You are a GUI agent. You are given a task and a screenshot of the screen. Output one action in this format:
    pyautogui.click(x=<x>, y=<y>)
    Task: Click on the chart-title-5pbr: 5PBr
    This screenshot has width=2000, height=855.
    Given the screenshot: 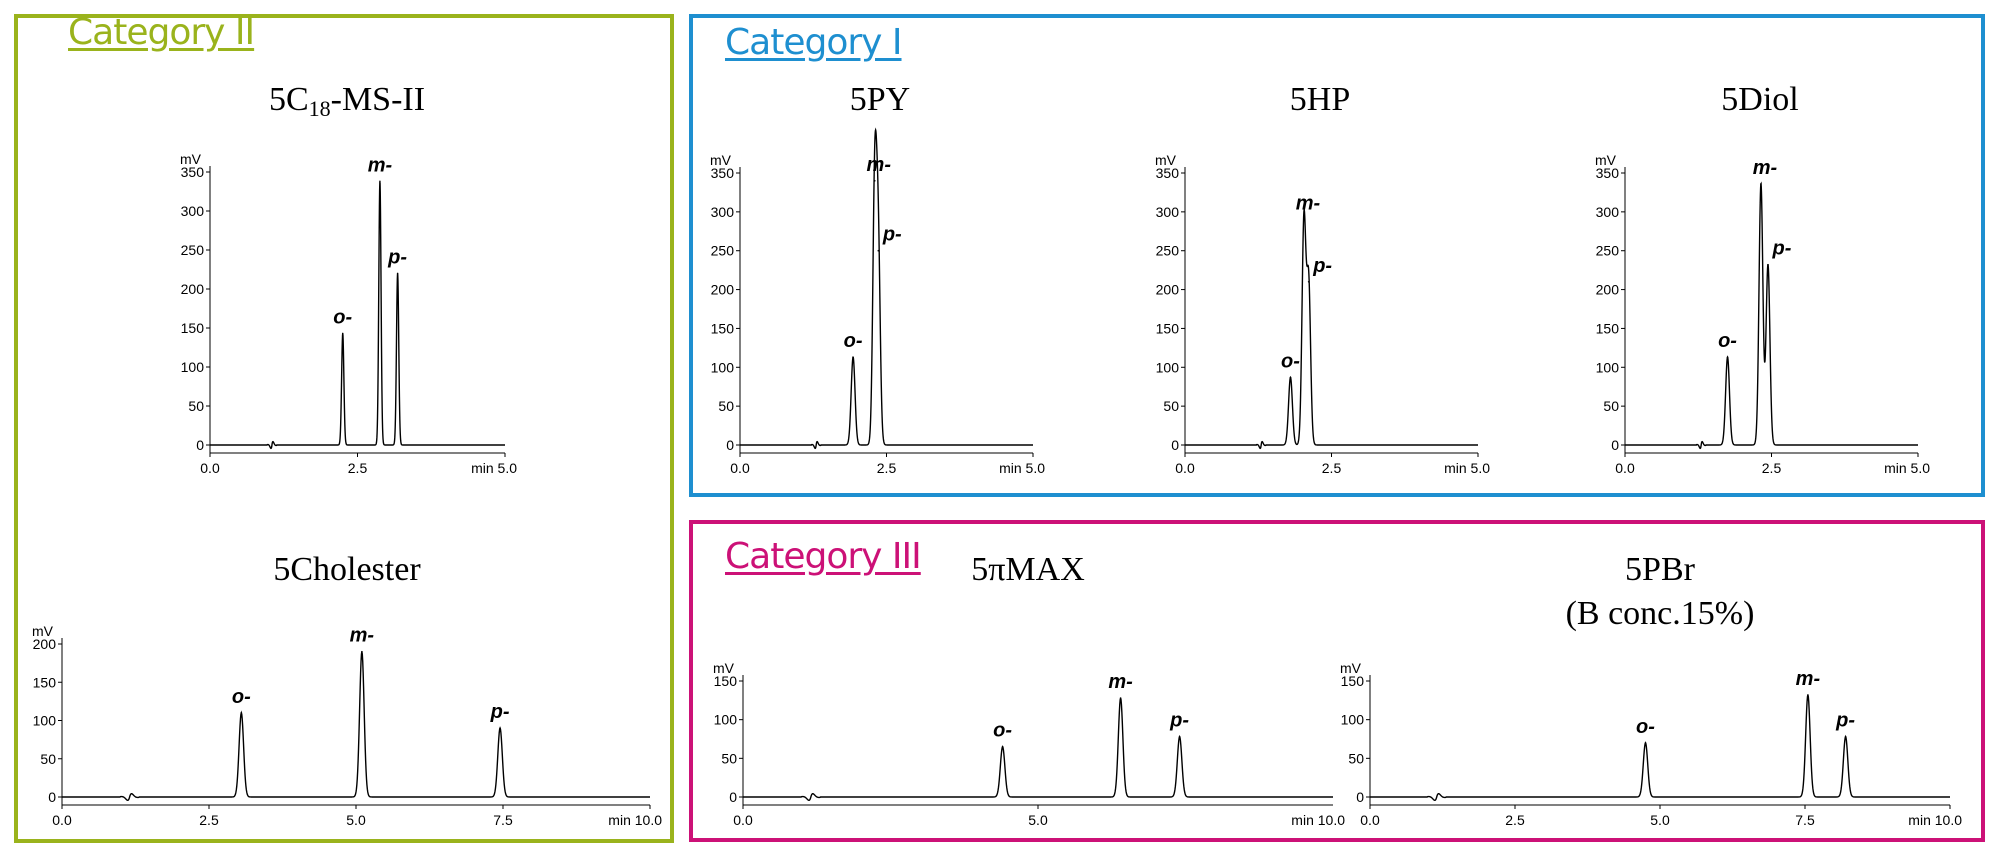 What is the action you would take?
    pyautogui.click(x=1660, y=569)
    